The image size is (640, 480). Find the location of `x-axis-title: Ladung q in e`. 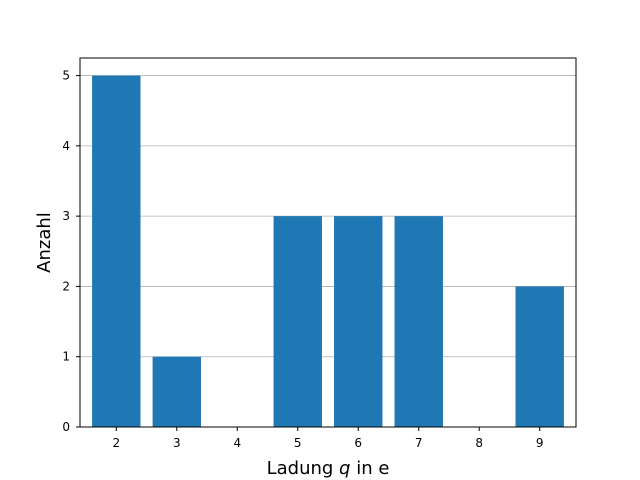

x-axis-title: Ladung q in e is located at coordinates (328, 468).